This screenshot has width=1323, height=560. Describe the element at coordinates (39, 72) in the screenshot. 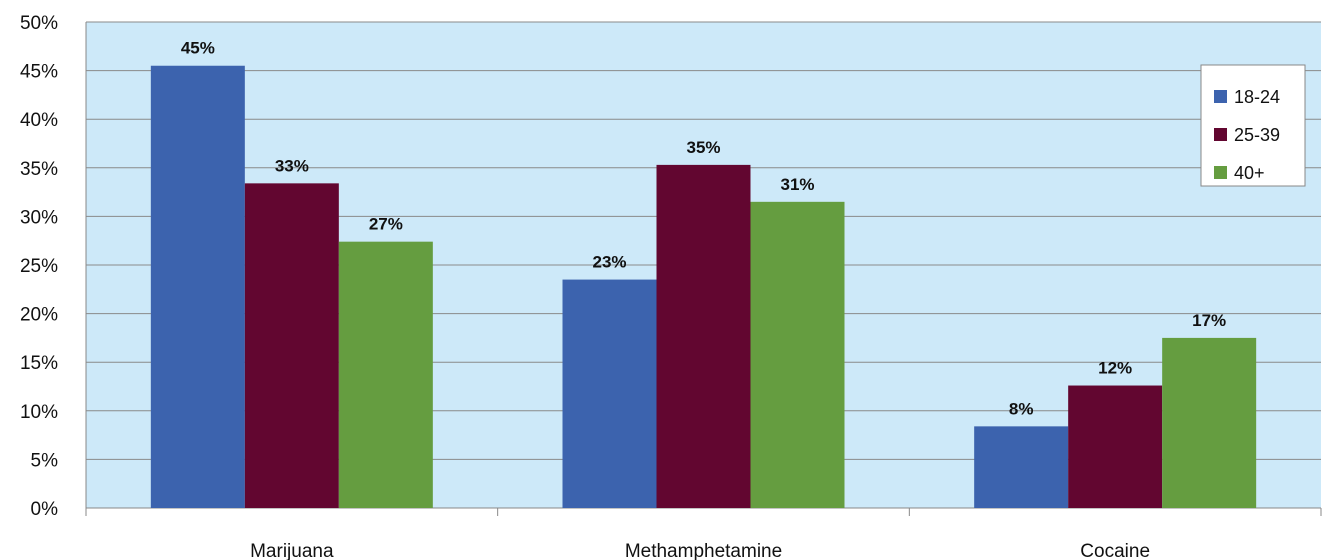

I see `y-tick-label: 45%` at that location.